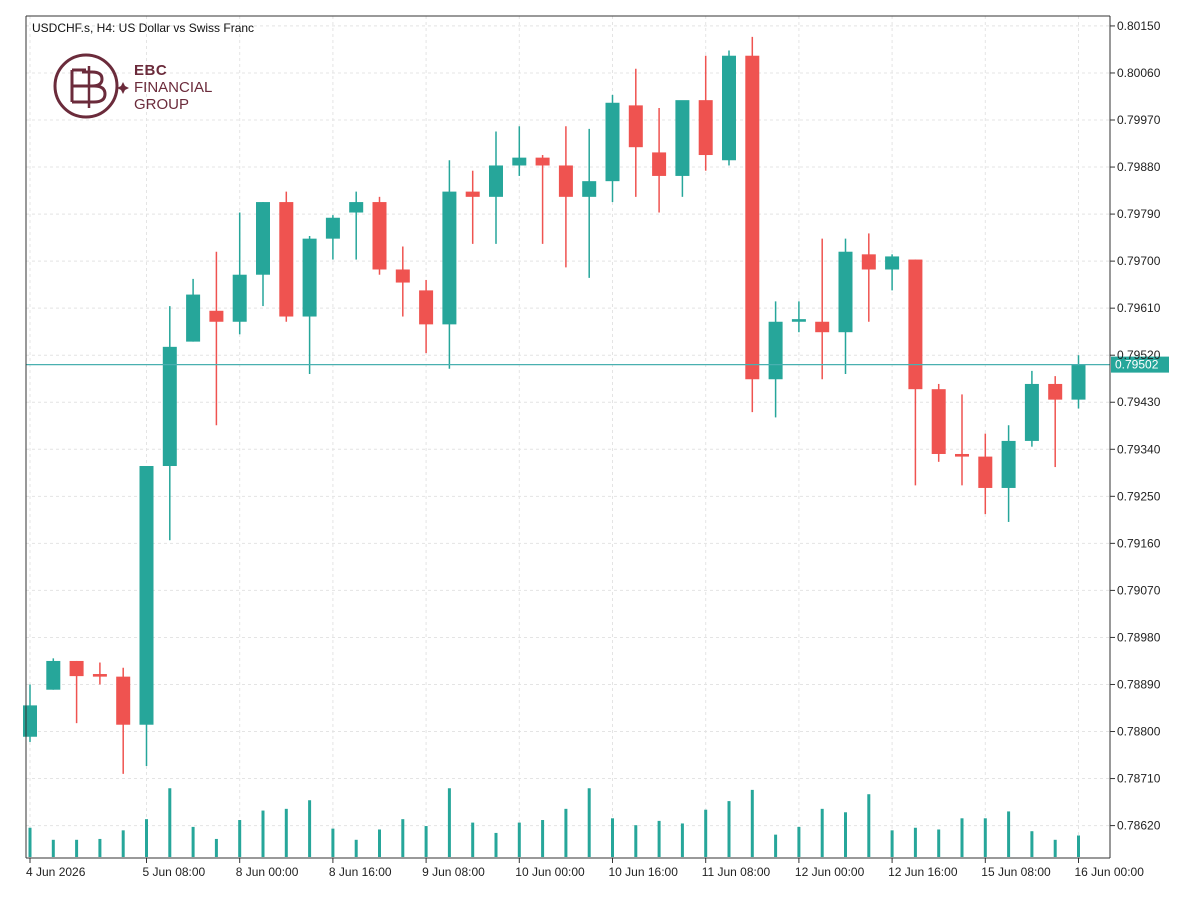 The height and width of the screenshot is (908, 1200). I want to click on y-tick-label: 0.79700, so click(1139, 261).